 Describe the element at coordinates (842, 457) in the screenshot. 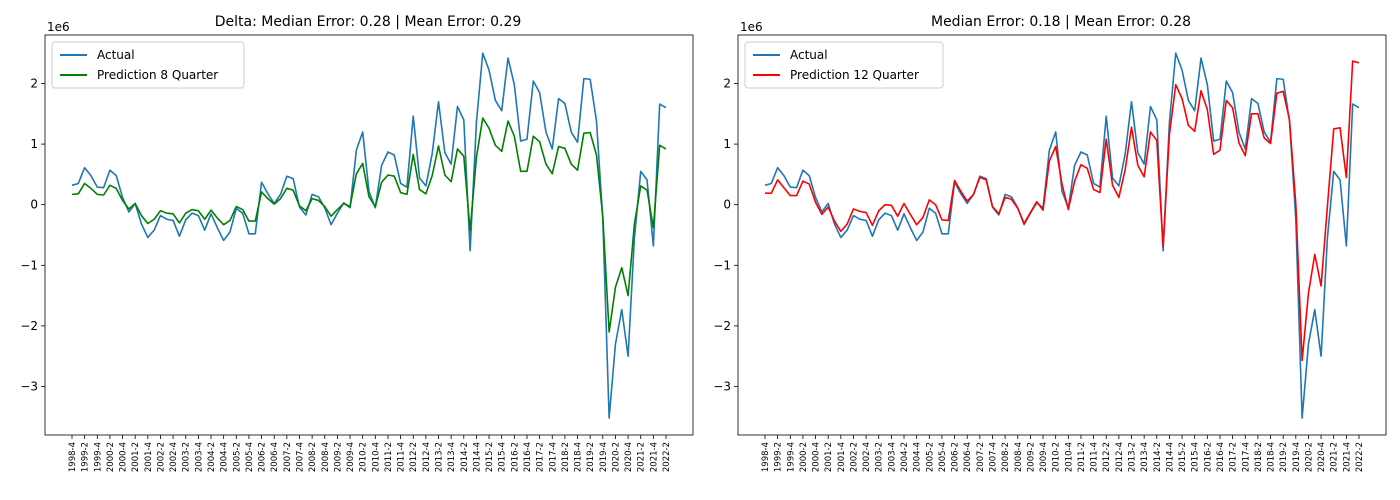

I see `right-x-tick-label: 2001-4` at that location.